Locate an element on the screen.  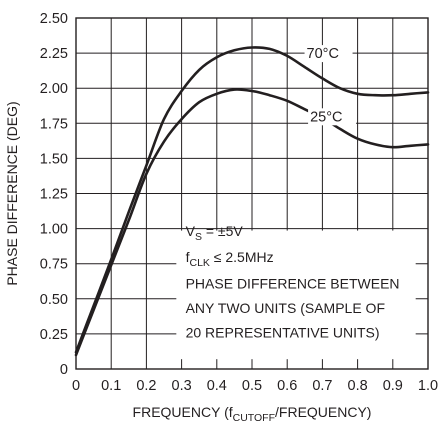
annotation-fclk-tail: ≤ 2.5MHz is located at coordinates (242, 257).